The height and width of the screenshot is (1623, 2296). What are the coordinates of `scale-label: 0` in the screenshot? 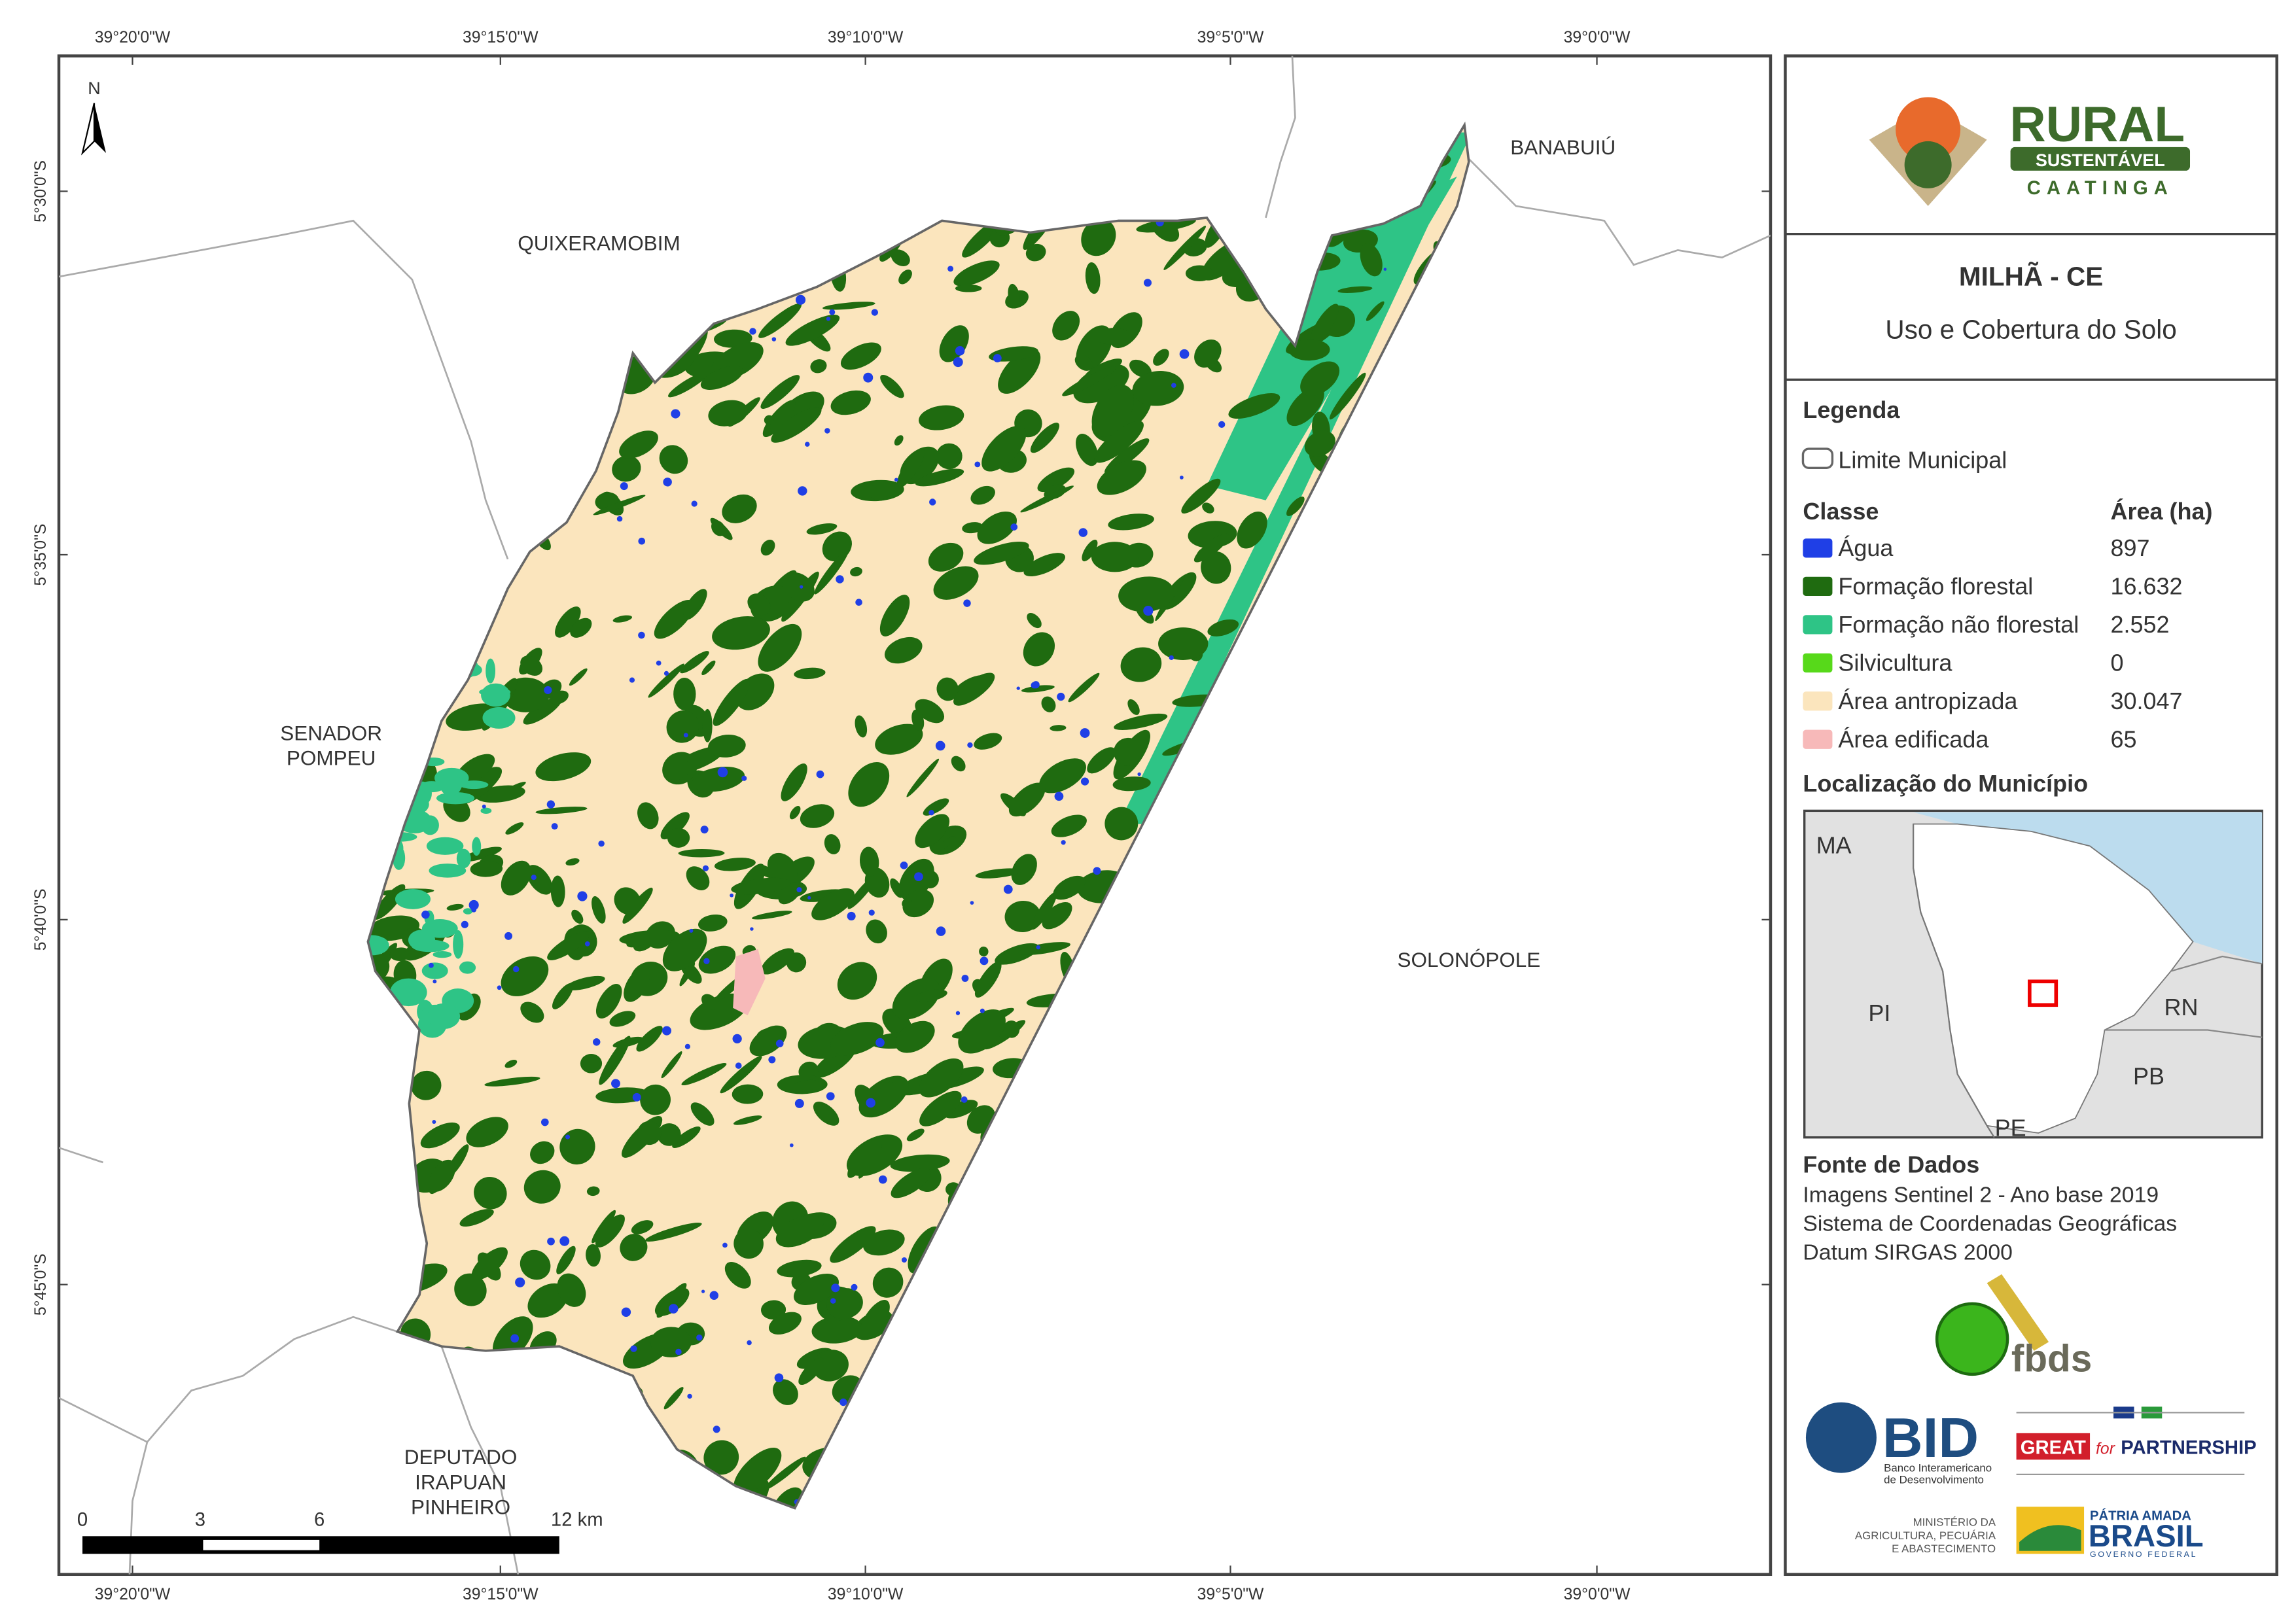 It's located at (82, 1520).